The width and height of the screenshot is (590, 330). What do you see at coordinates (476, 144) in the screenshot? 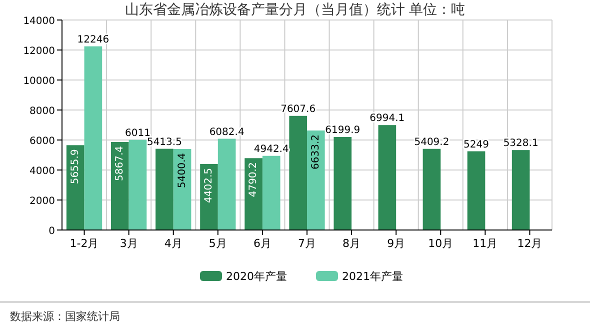
I see `data-label: 5249` at bounding box center [476, 144].